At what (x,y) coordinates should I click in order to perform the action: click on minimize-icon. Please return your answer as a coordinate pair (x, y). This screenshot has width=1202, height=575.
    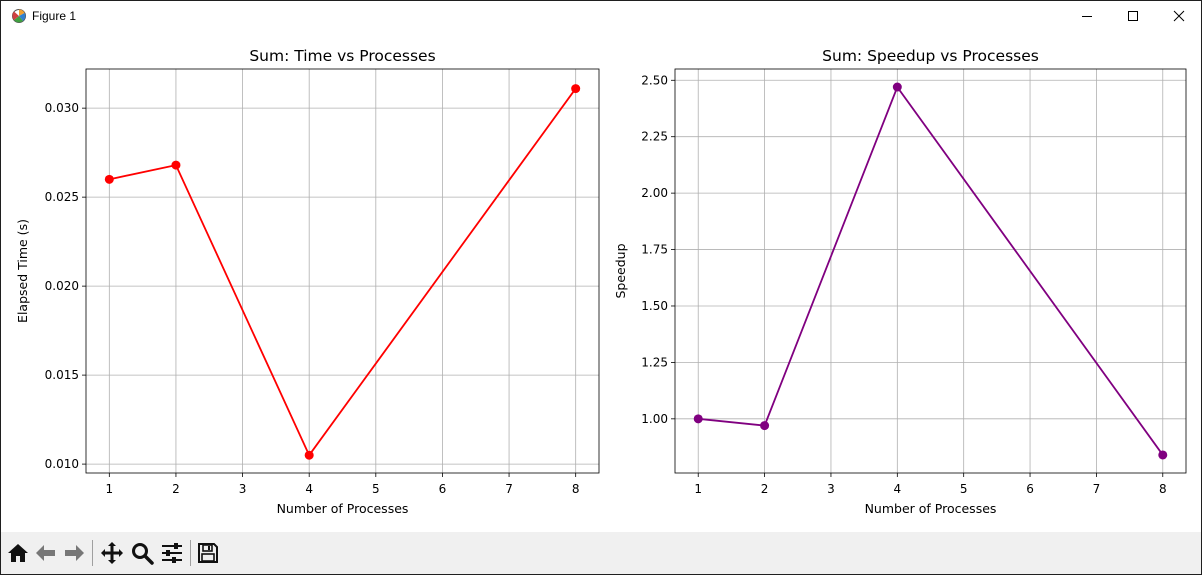
    Looking at the image, I should click on (1087, 16).